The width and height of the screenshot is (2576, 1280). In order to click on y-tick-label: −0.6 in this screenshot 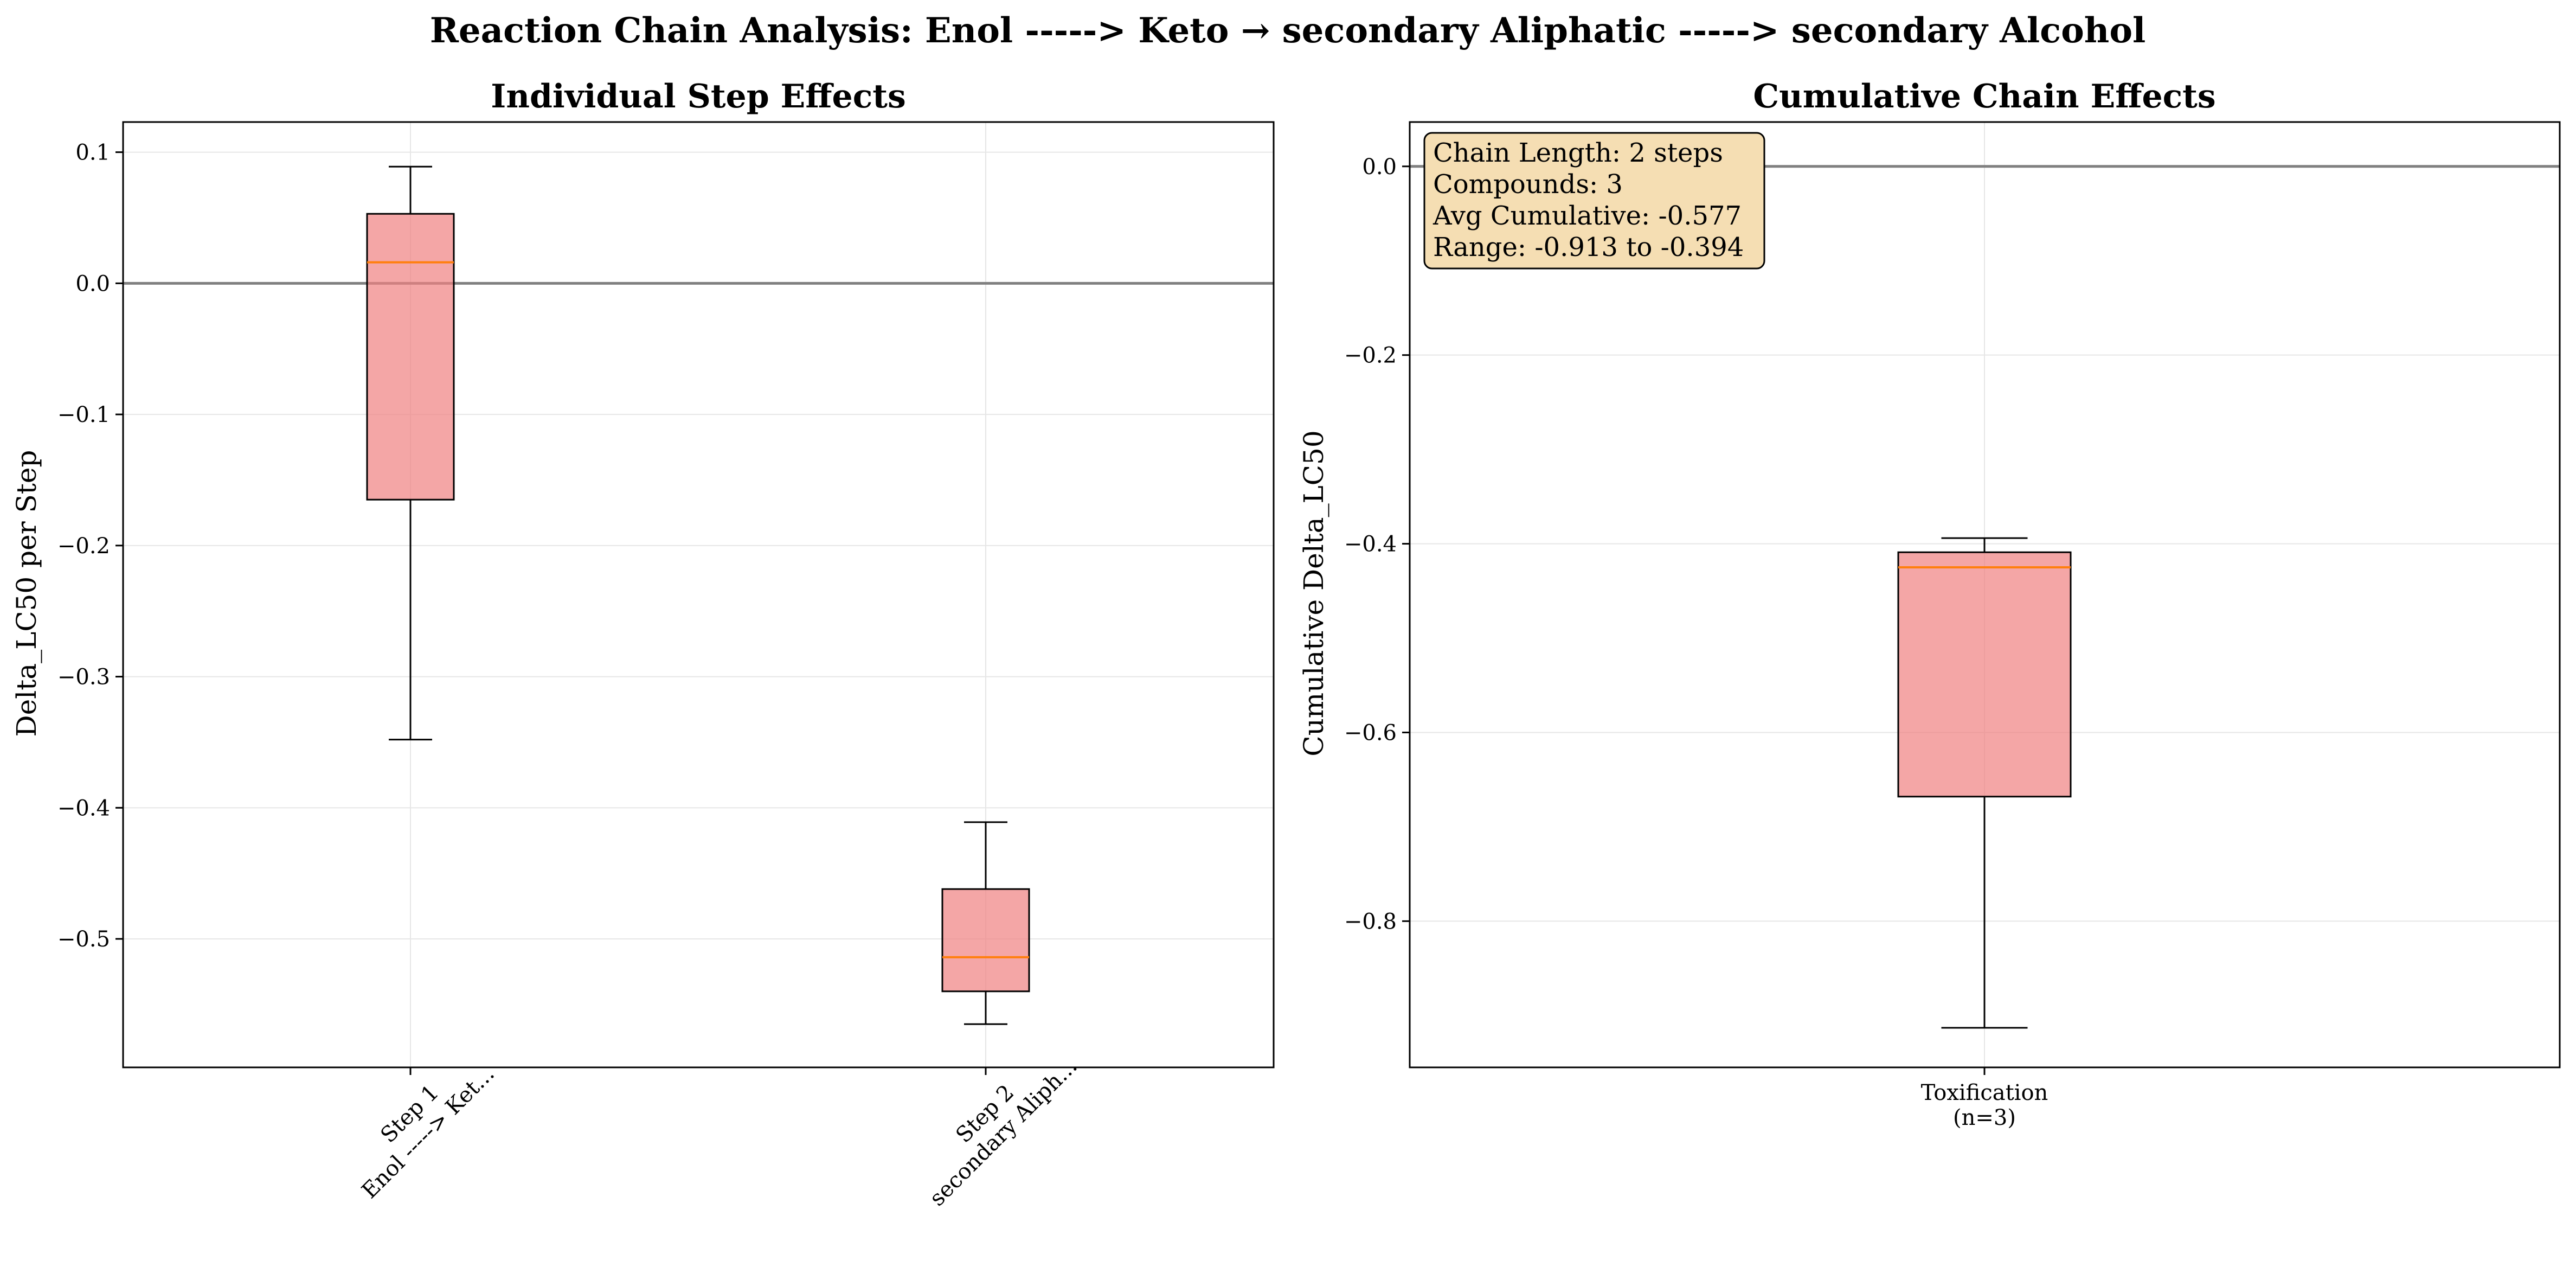, I will do `click(1370, 732)`.